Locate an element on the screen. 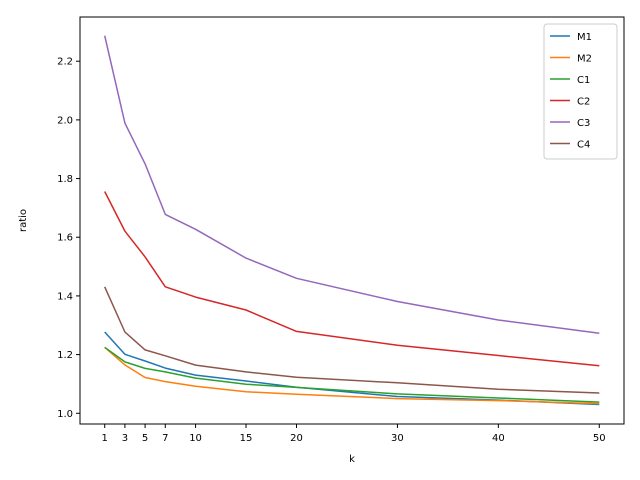  y-tick-label: 2.0 is located at coordinates (65, 120).